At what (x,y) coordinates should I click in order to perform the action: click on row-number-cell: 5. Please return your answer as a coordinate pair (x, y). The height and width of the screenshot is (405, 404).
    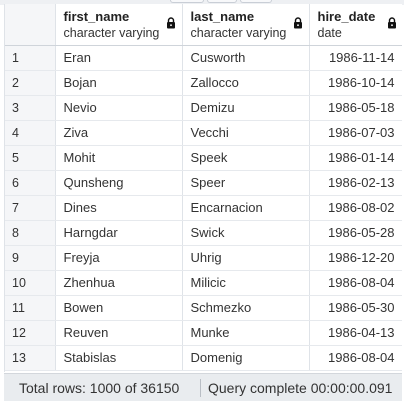
    Looking at the image, I should click on (30, 158).